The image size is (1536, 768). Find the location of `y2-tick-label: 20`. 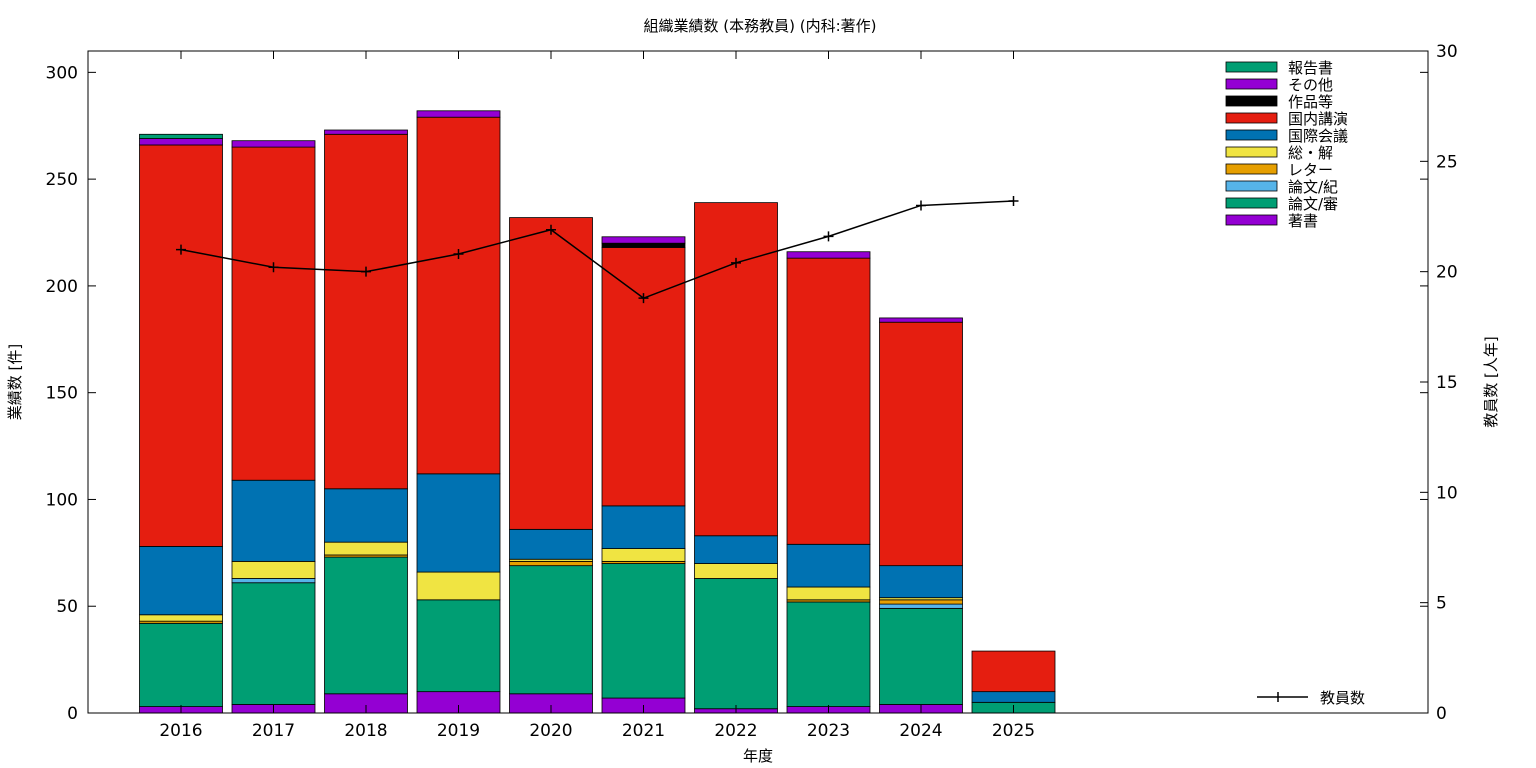

y2-tick-label: 20 is located at coordinates (1447, 273).